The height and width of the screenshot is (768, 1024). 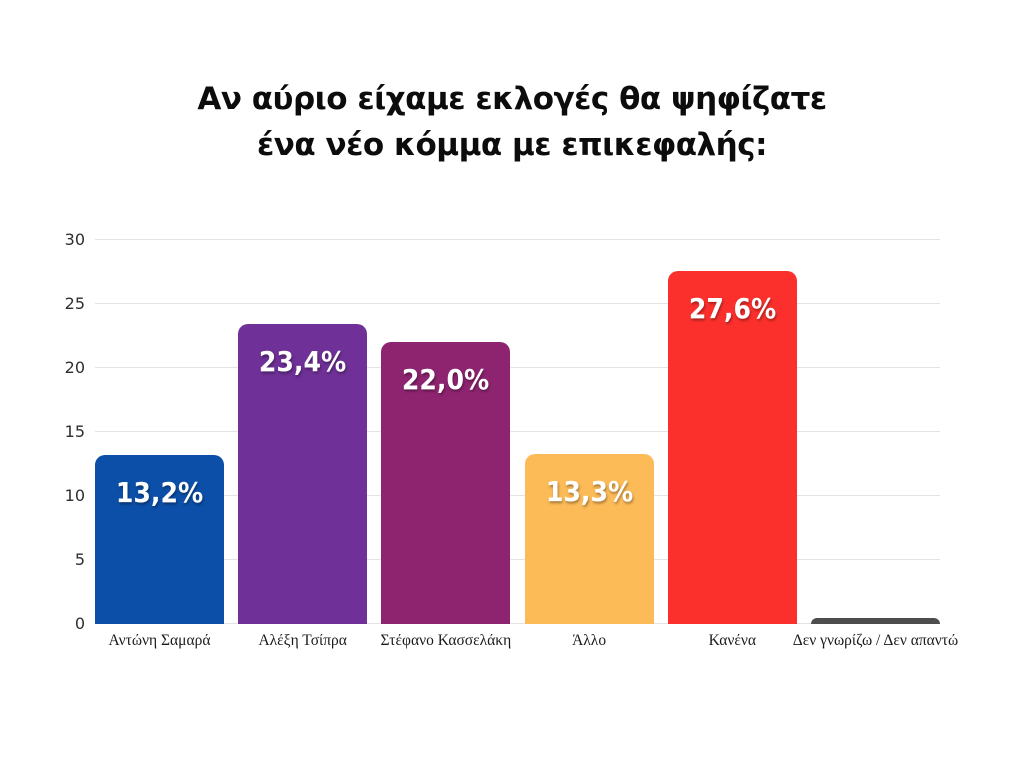 I want to click on x-axis-category-label: Αλέξη Τσίπρα, so click(x=302, y=640).